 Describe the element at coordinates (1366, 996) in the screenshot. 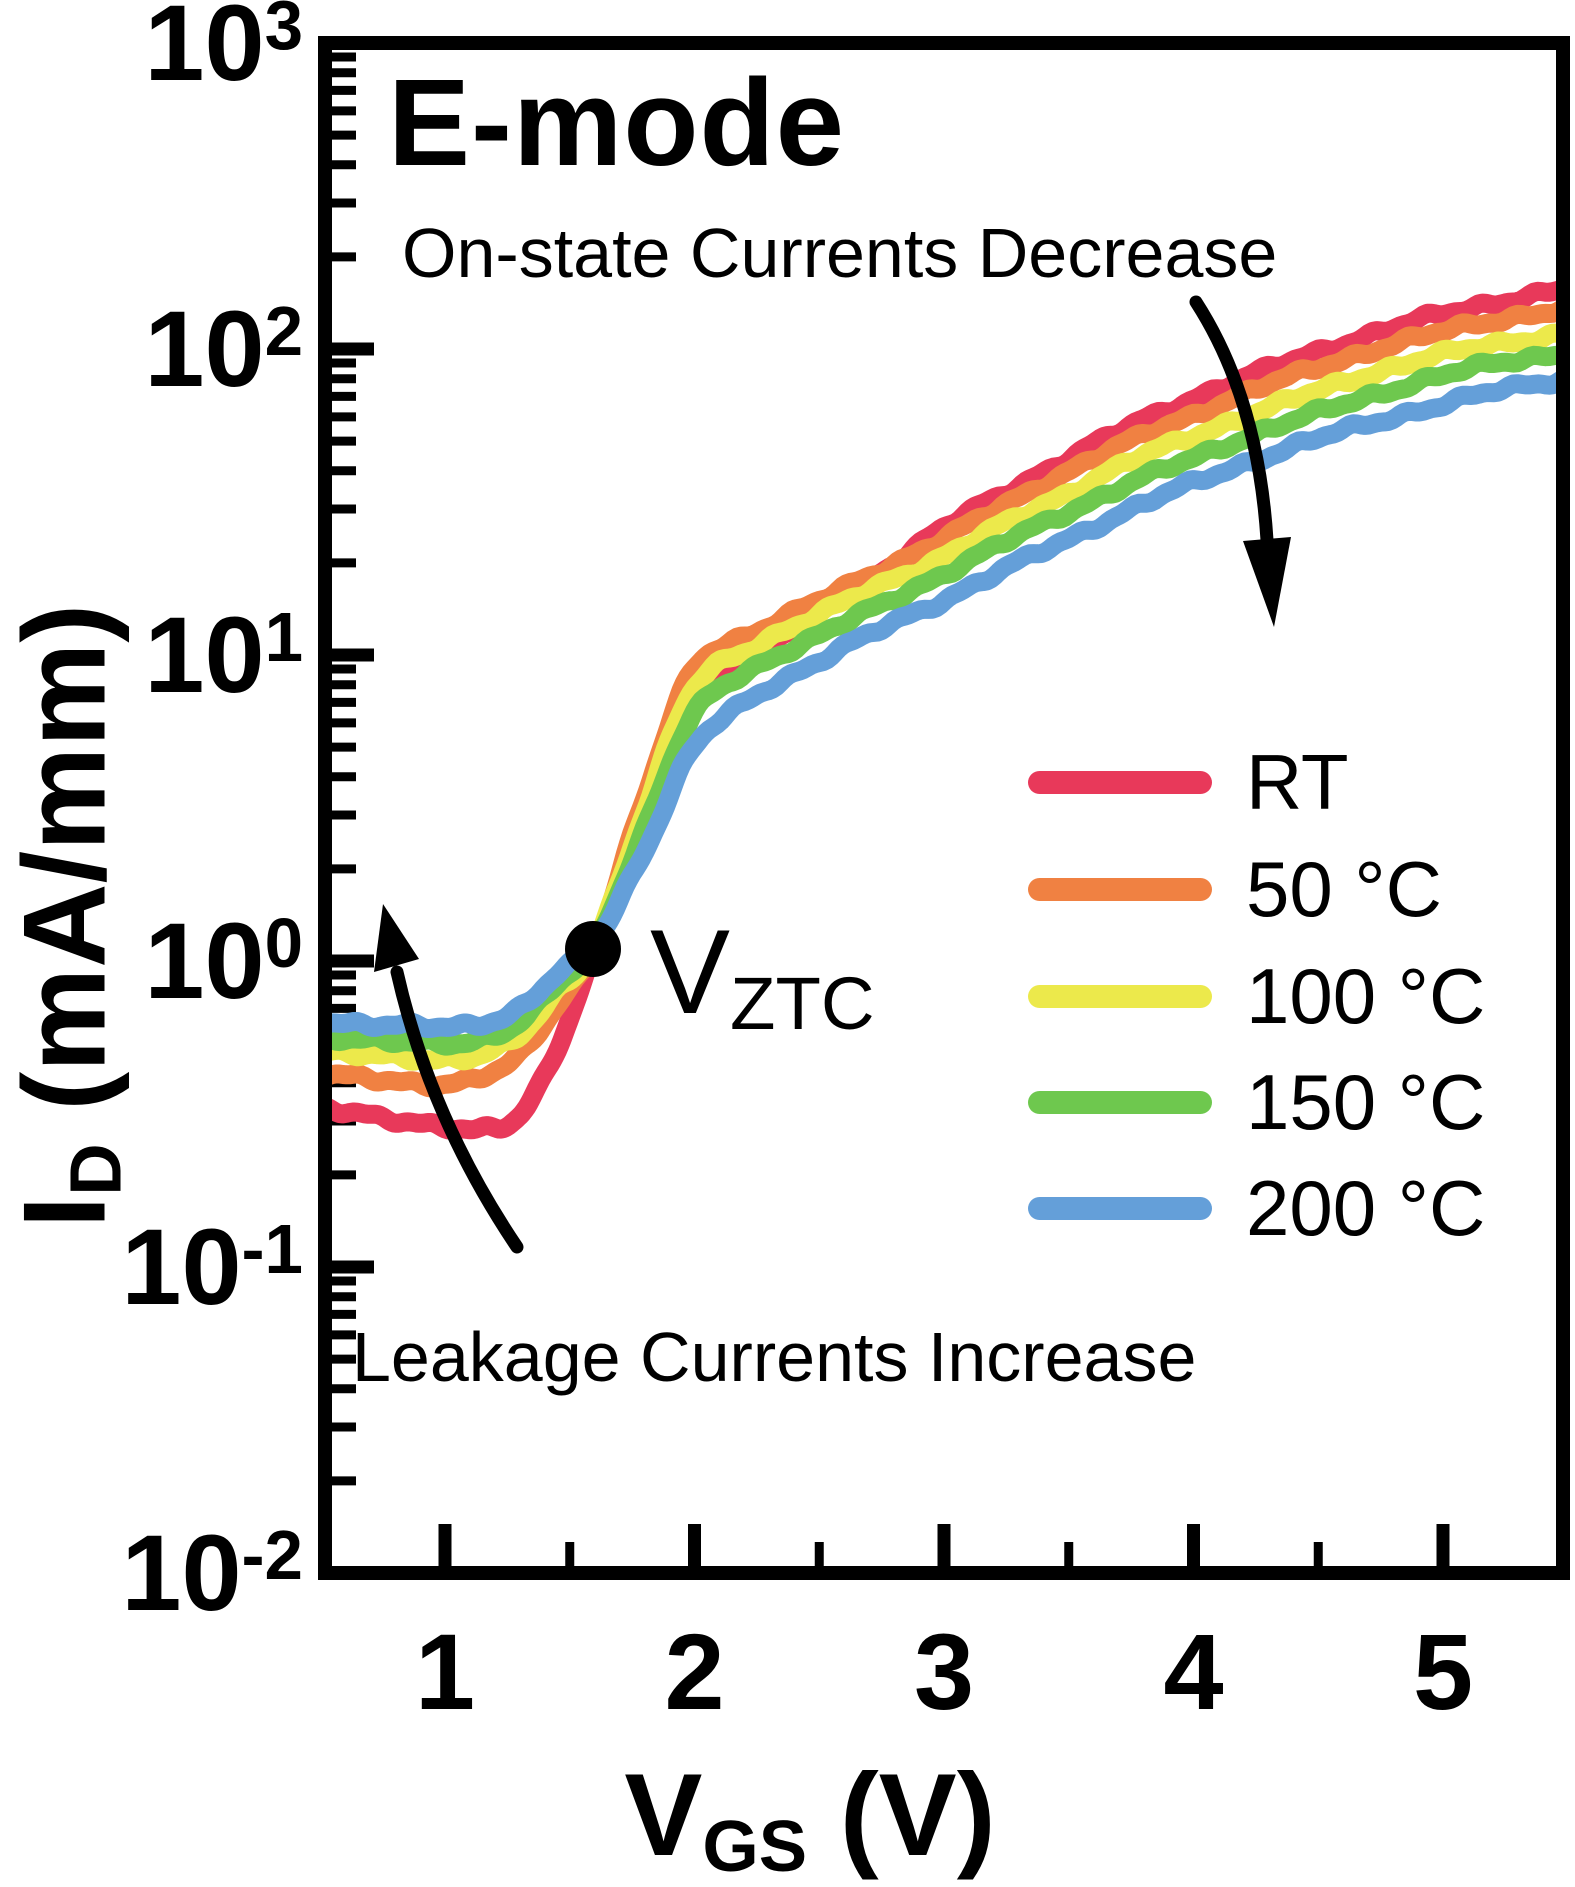

I see `legend-label: 100 °C` at that location.